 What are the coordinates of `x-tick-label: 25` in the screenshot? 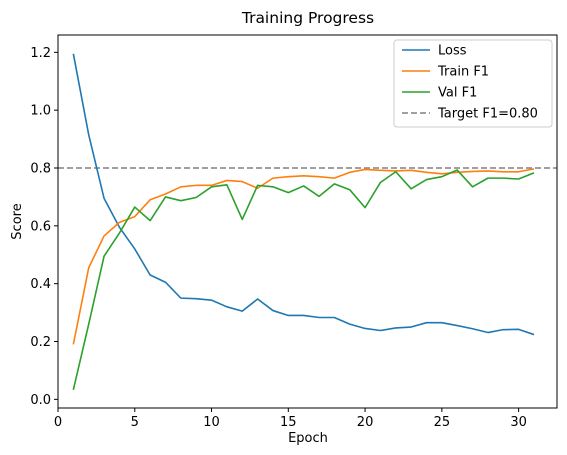 It's located at (442, 422).